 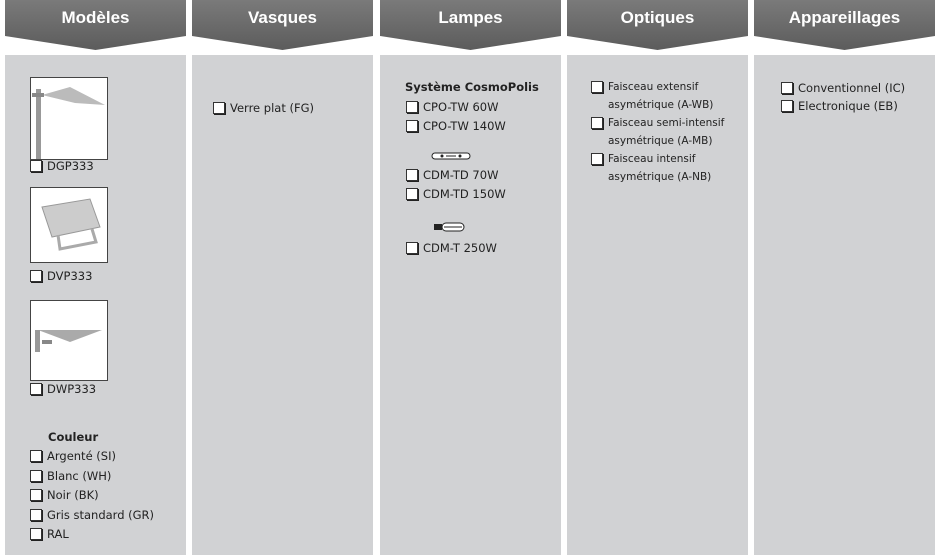 What do you see at coordinates (70, 476) in the screenshot?
I see `checkbox-option: Blanc (WH)` at bounding box center [70, 476].